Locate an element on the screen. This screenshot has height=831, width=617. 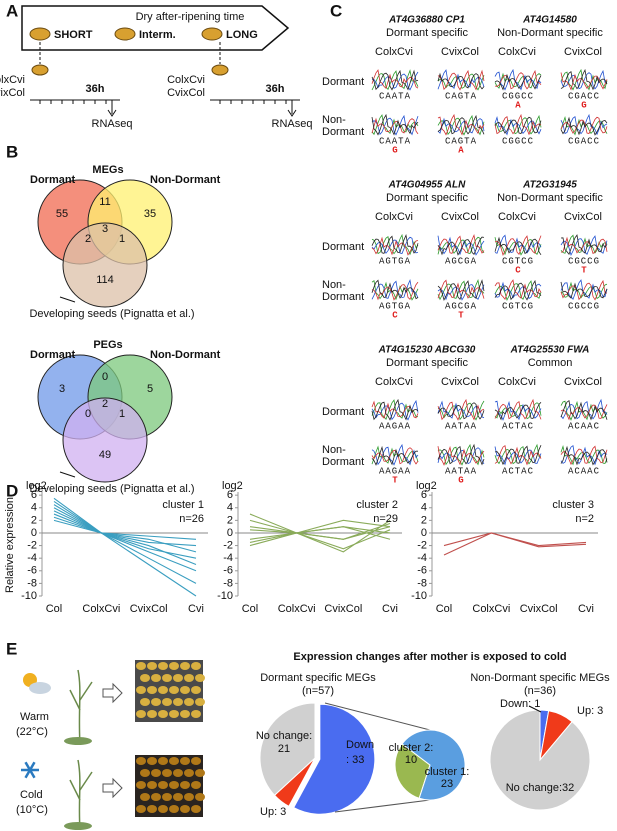
plant is located at coordinates (81, 707).